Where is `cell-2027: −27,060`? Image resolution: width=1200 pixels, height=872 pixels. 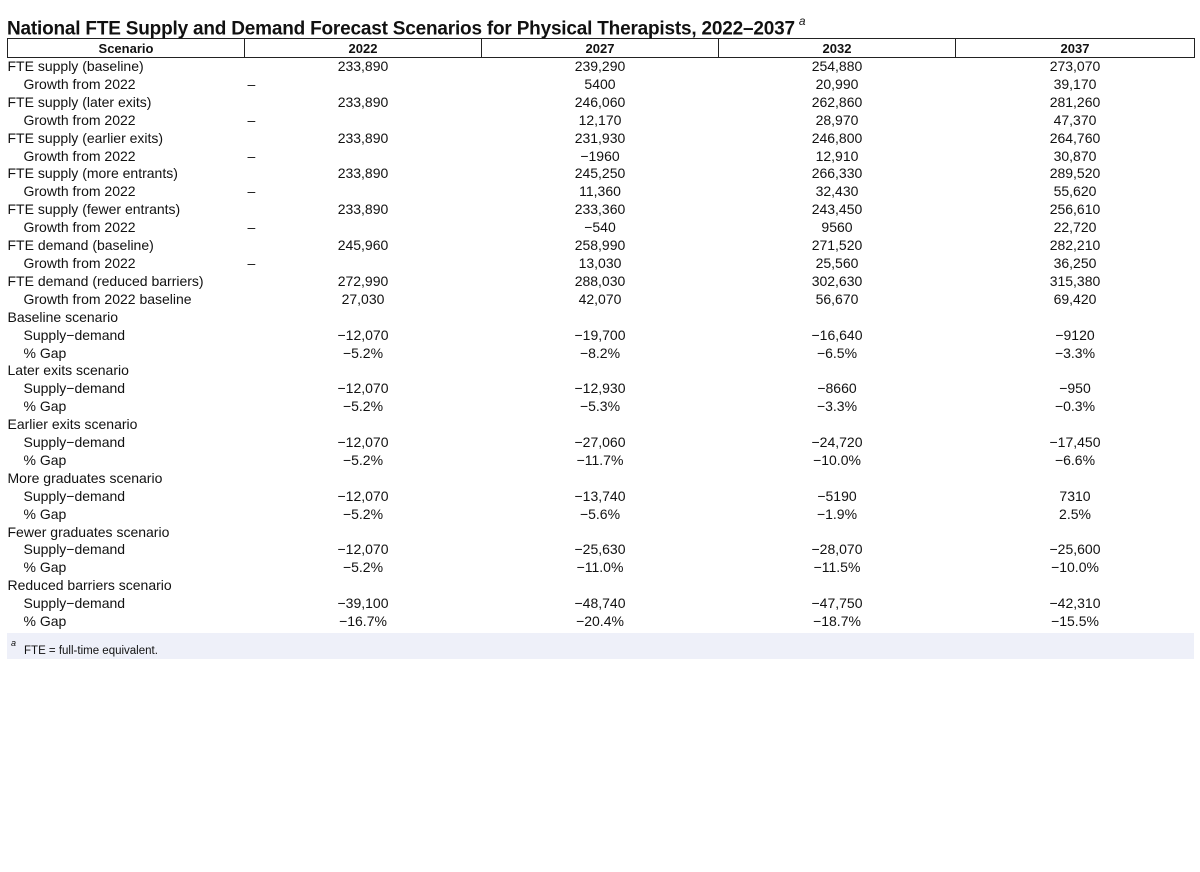
cell-2027: −27,060 is located at coordinates (600, 442).